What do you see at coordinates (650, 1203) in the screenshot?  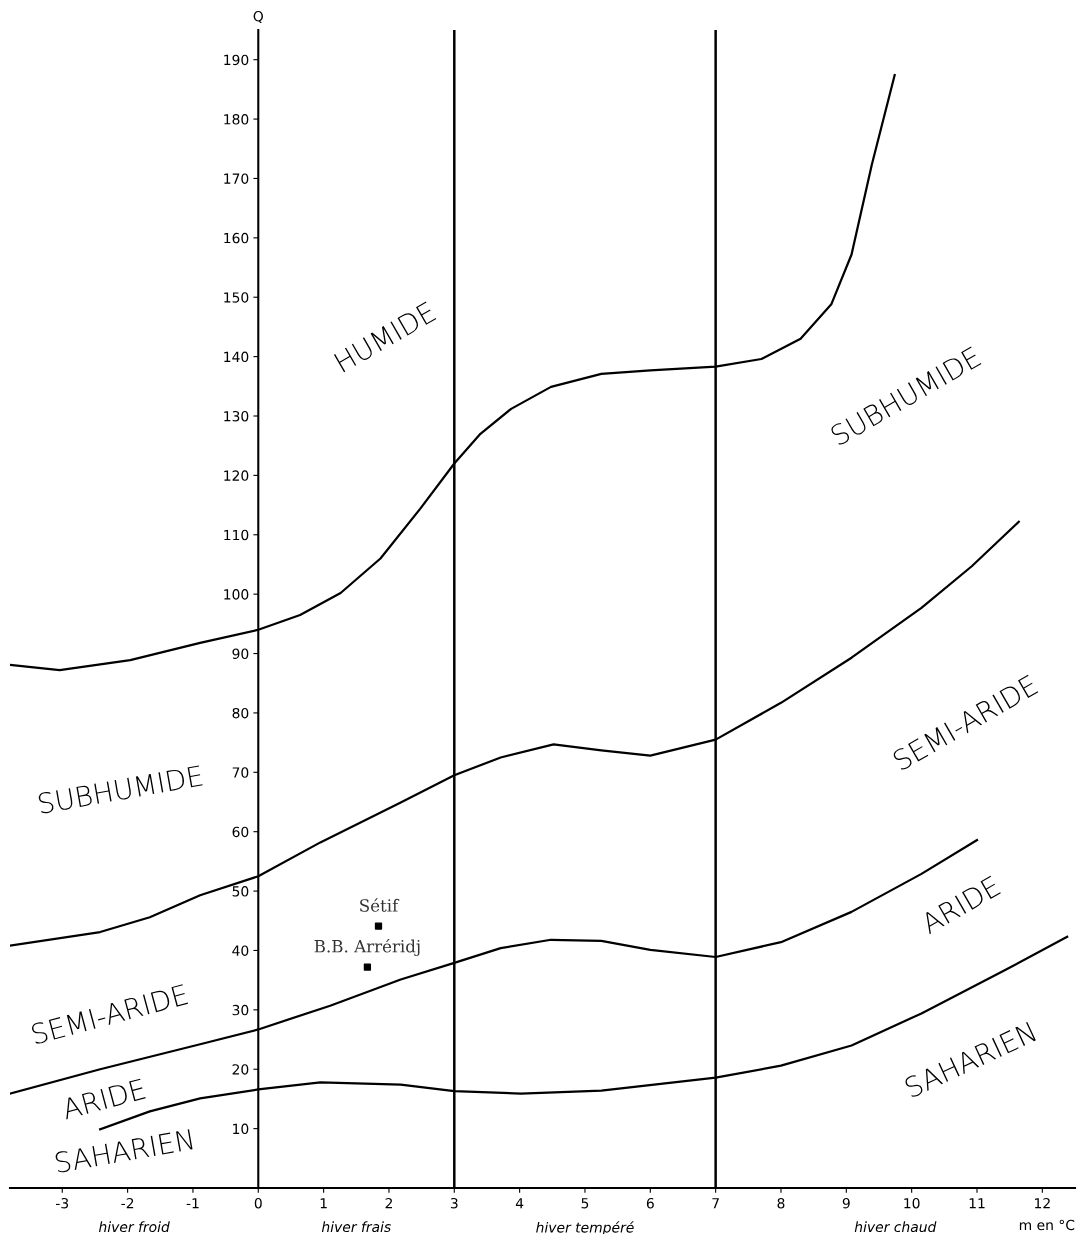 I see `x-tick-label: 6` at bounding box center [650, 1203].